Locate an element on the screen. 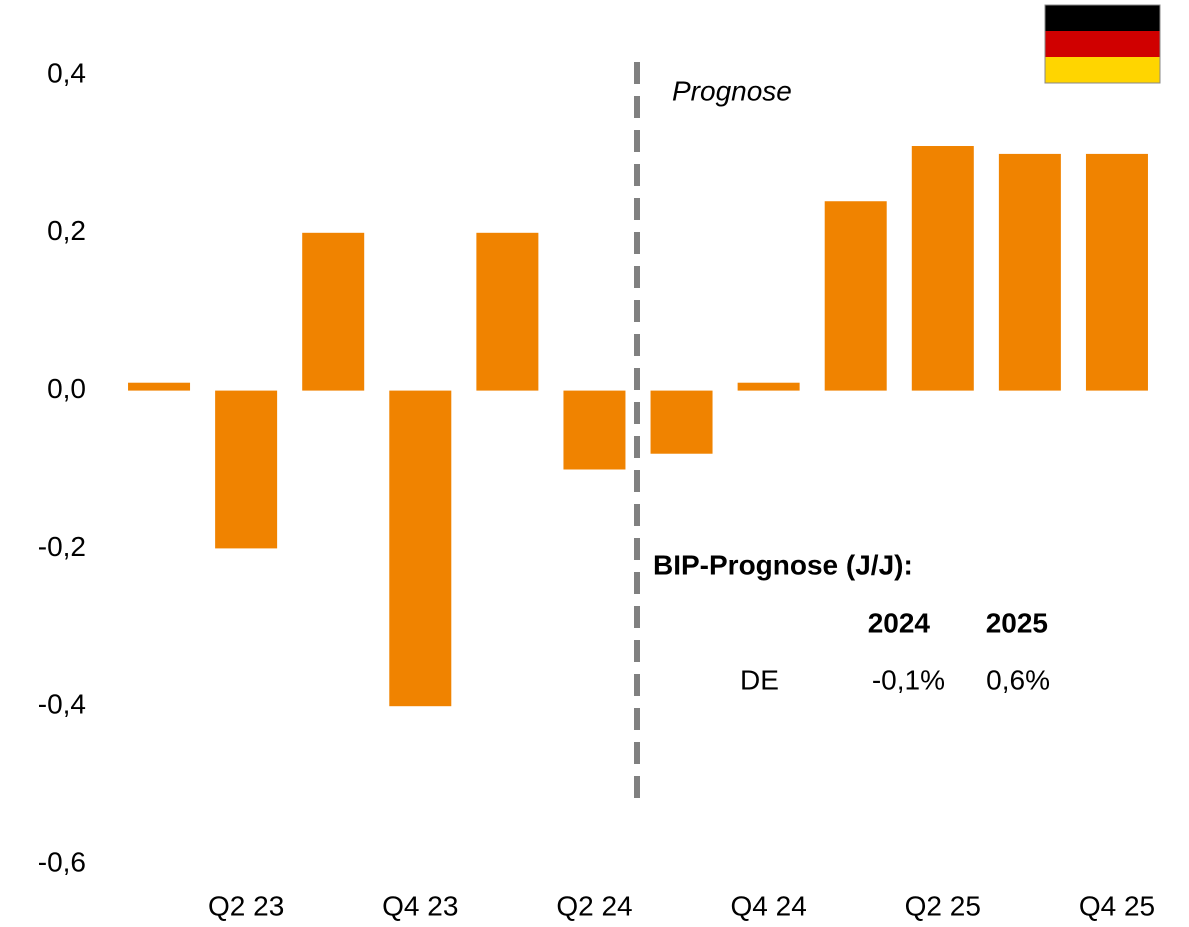 Image resolution: width=1189 pixels, height=927 pixels. y-tick-label: 0,0 is located at coordinates (66, 388).